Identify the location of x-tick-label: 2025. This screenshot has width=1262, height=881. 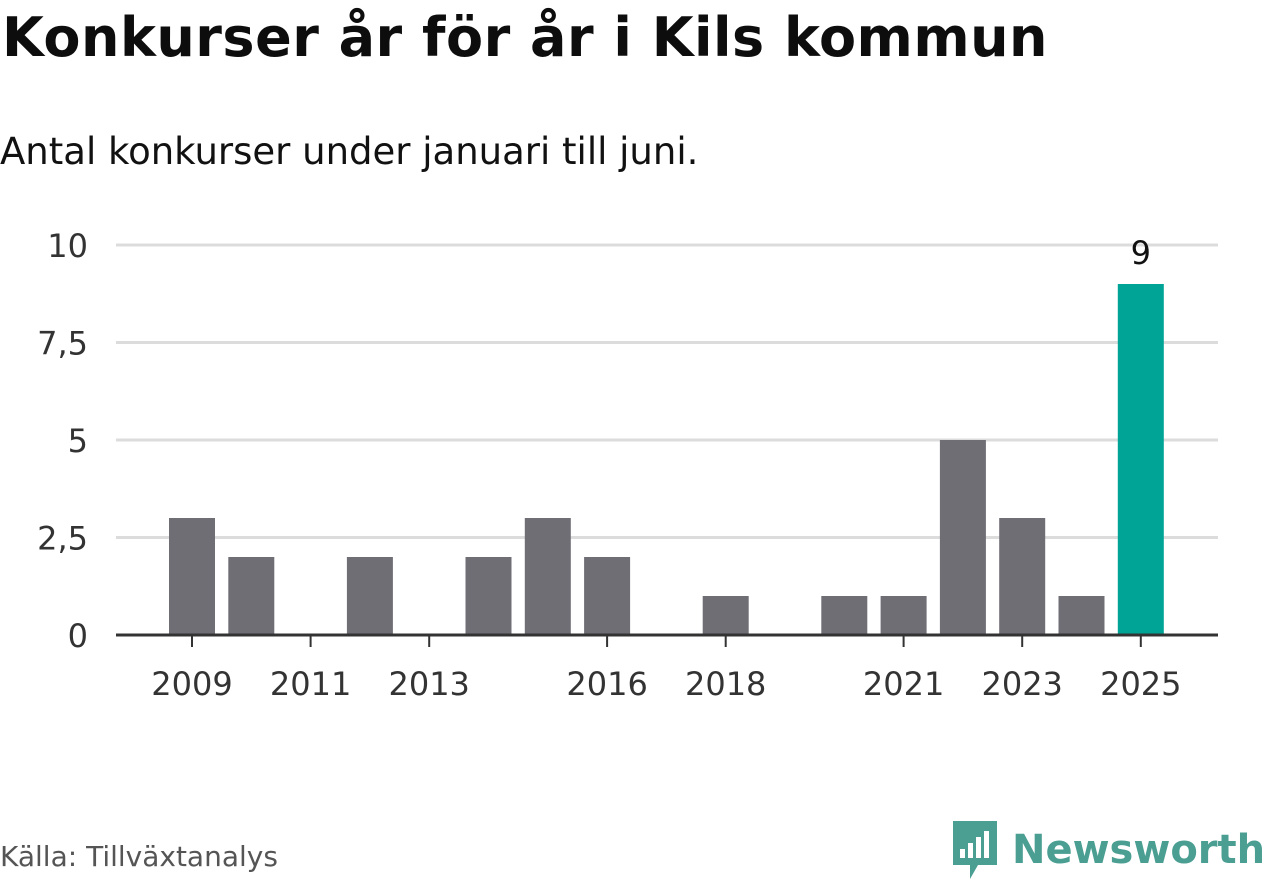
(1140, 684).